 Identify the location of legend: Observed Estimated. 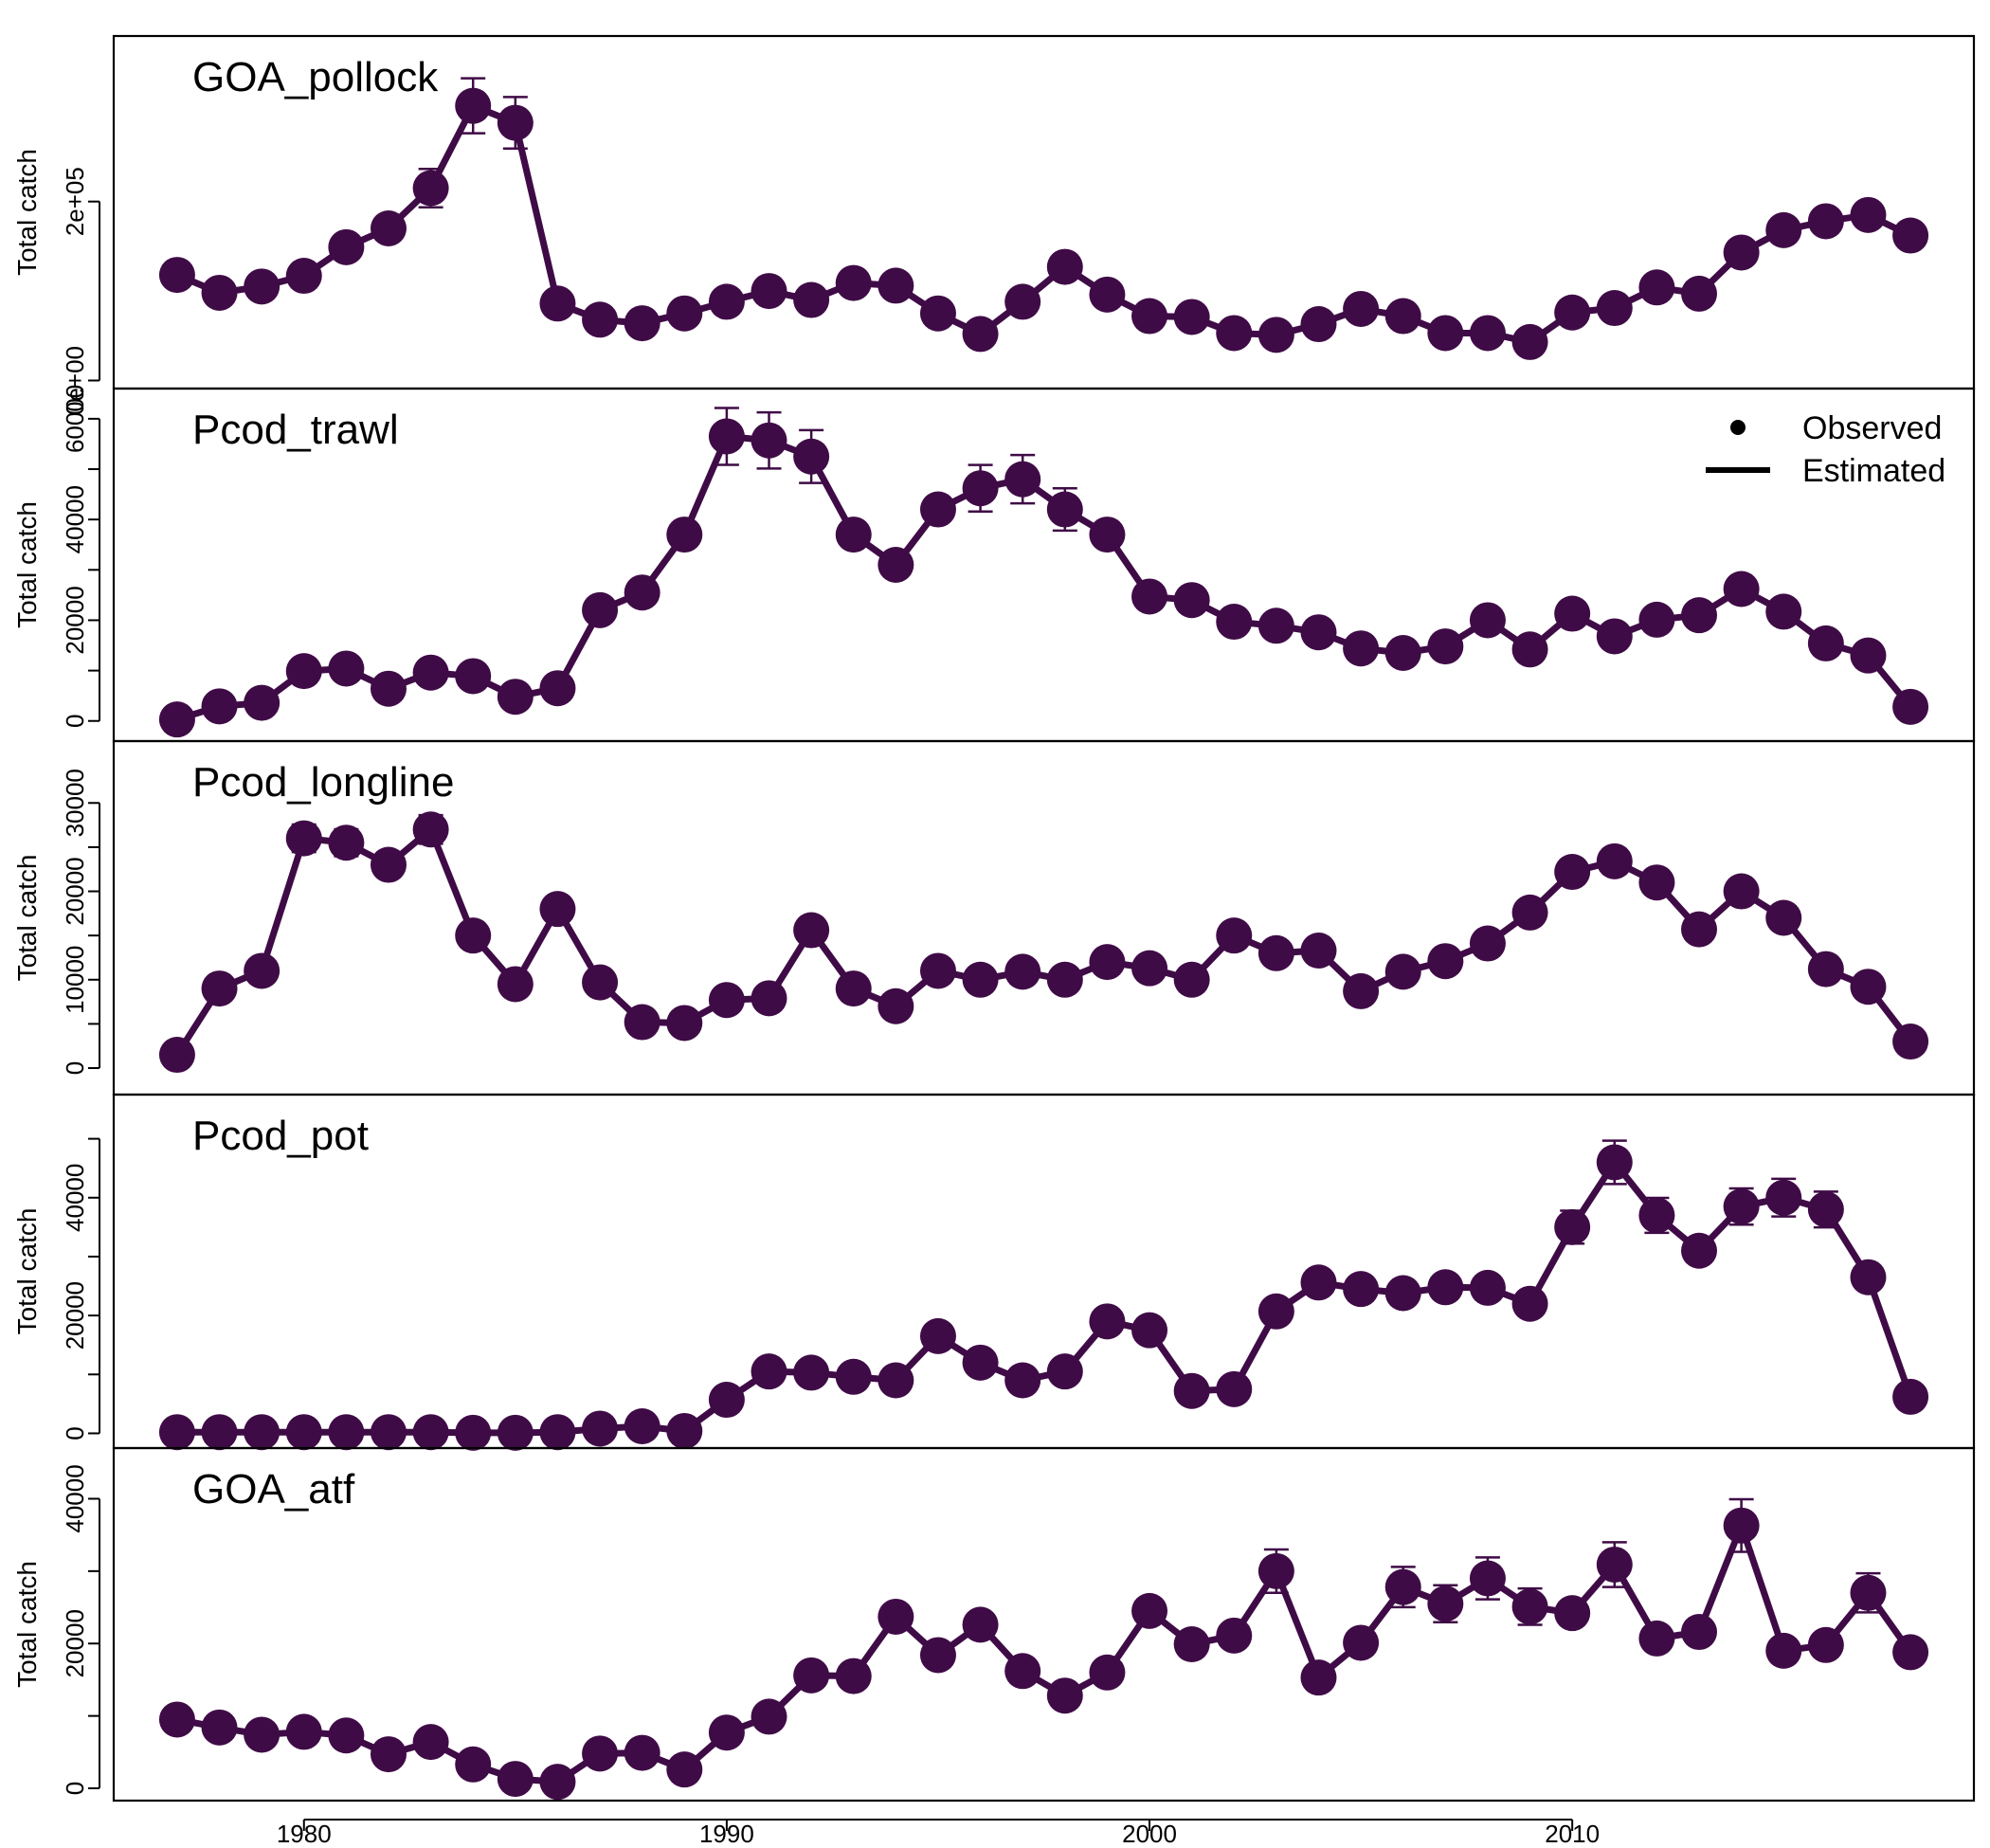
(1825, 449).